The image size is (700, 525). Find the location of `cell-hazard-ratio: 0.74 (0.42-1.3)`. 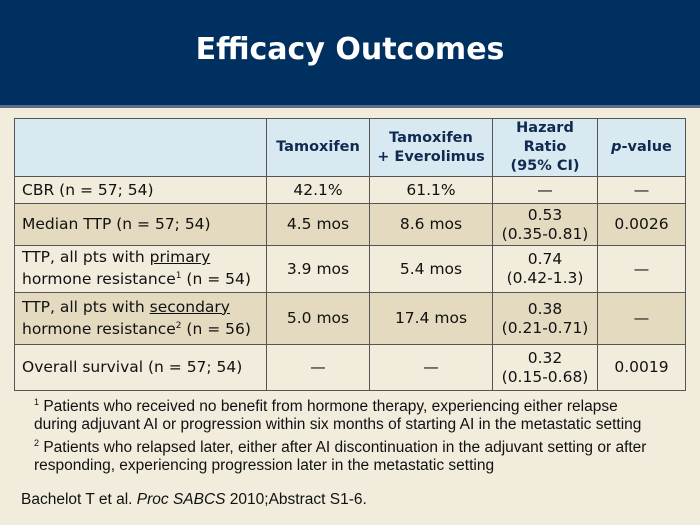

cell-hazard-ratio: 0.74 (0.42-1.3) is located at coordinates (545, 269).